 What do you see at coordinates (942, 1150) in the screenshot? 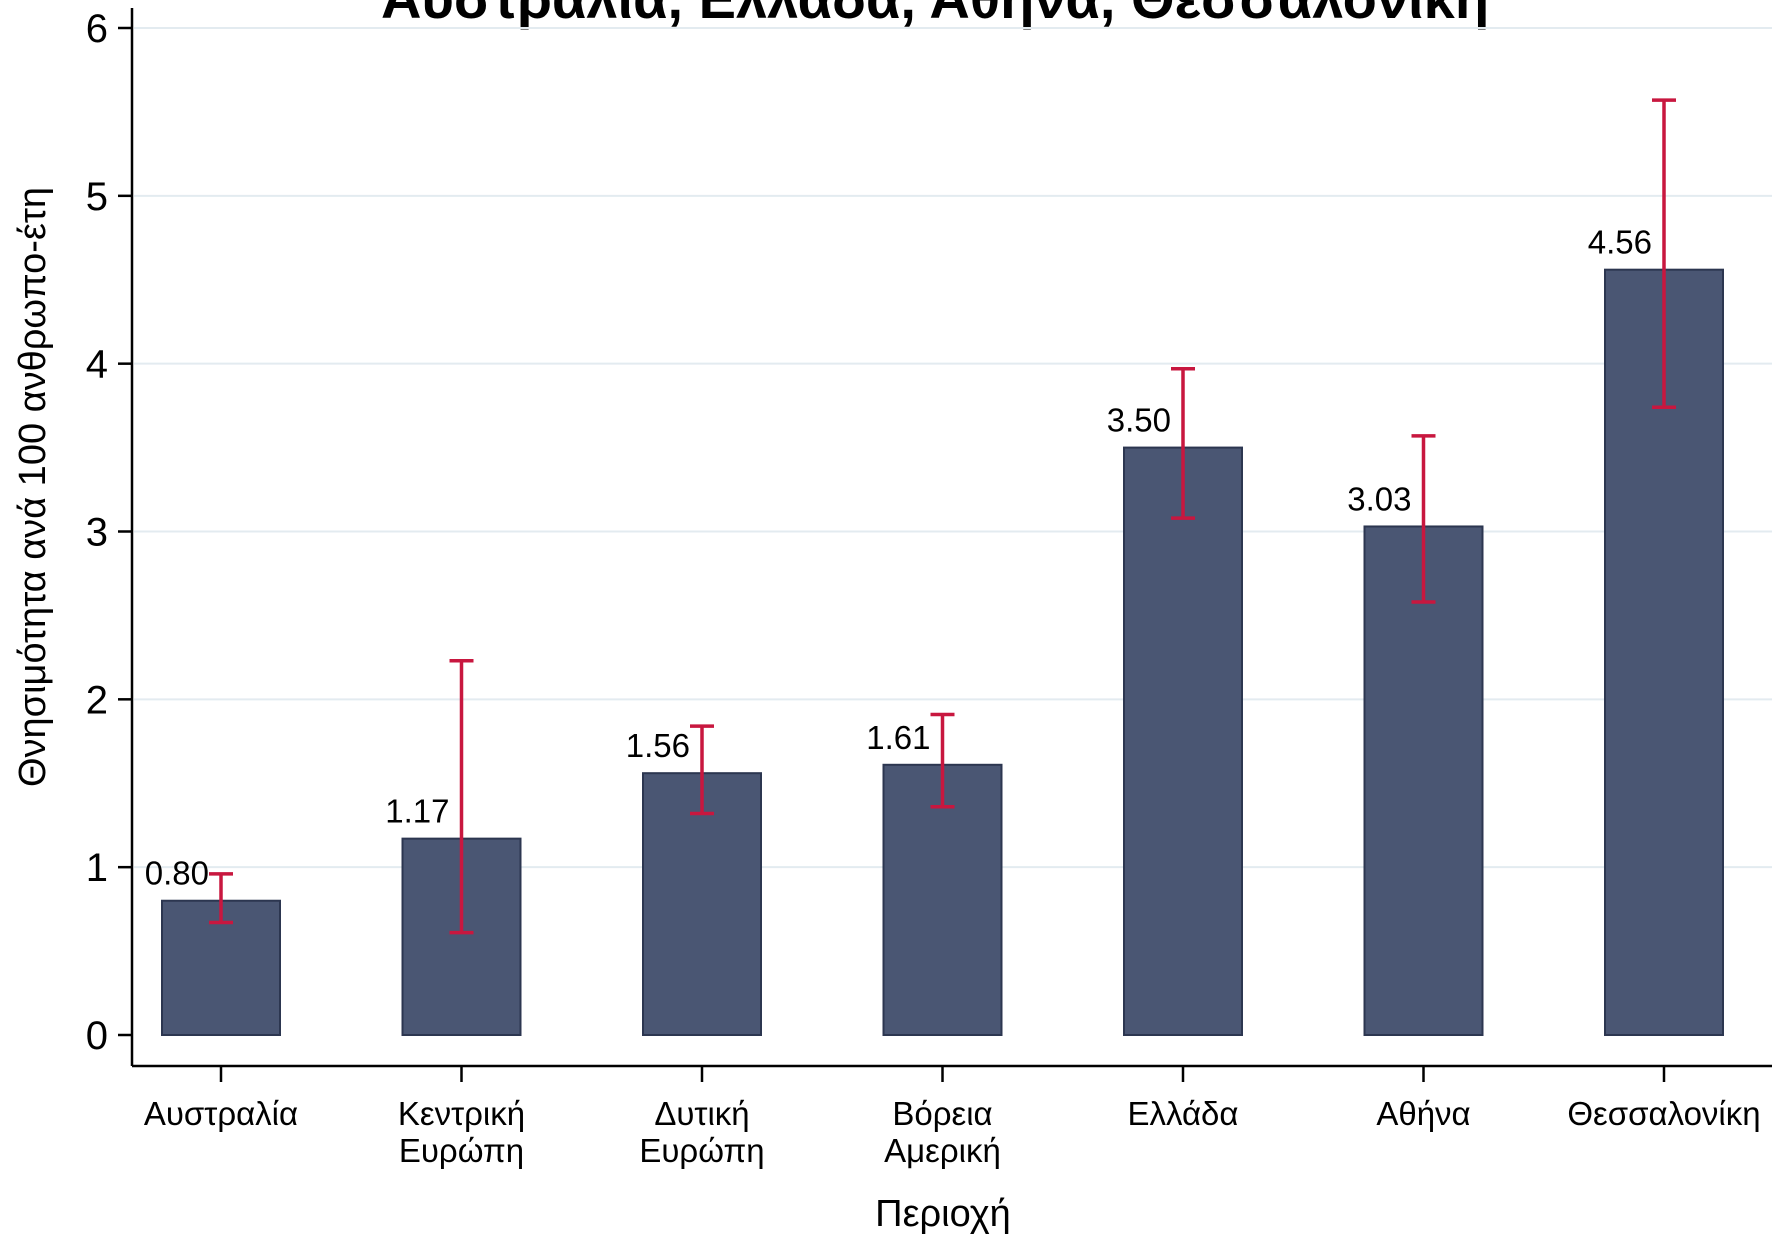
I see `x-tick-label: Αμερική` at bounding box center [942, 1150].